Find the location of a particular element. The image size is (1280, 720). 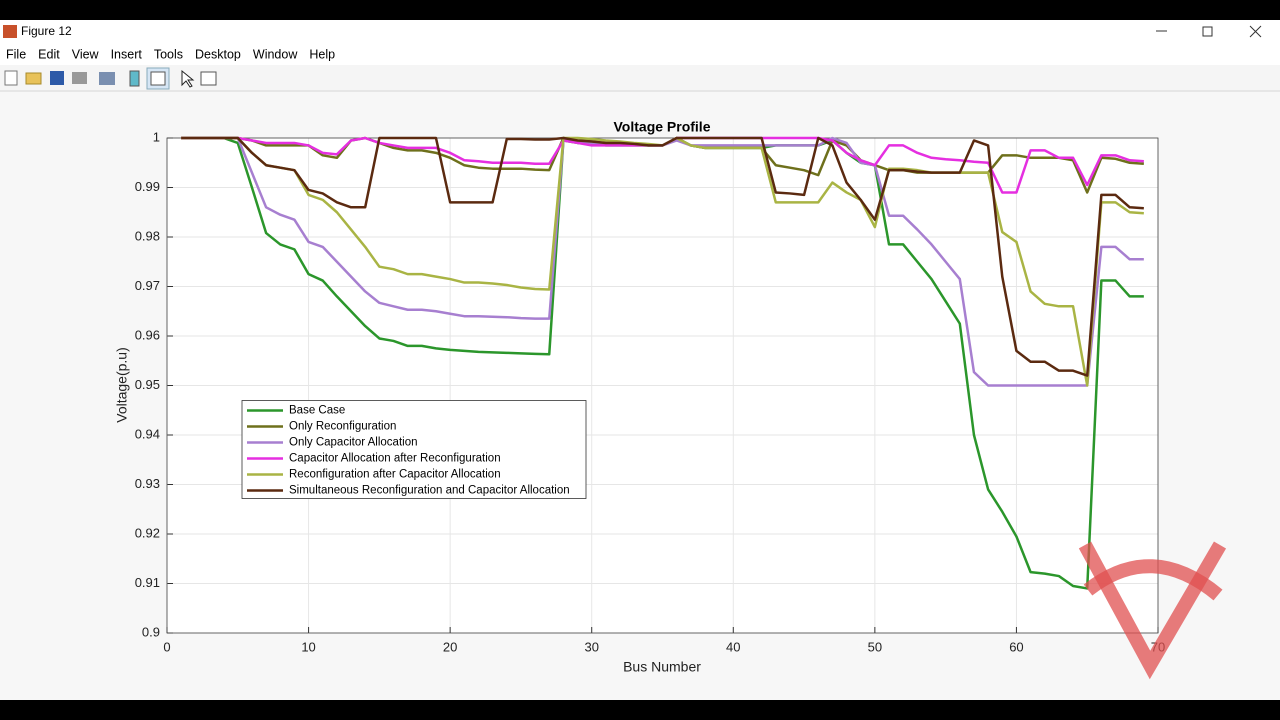

property-icon is located at coordinates (208, 78).